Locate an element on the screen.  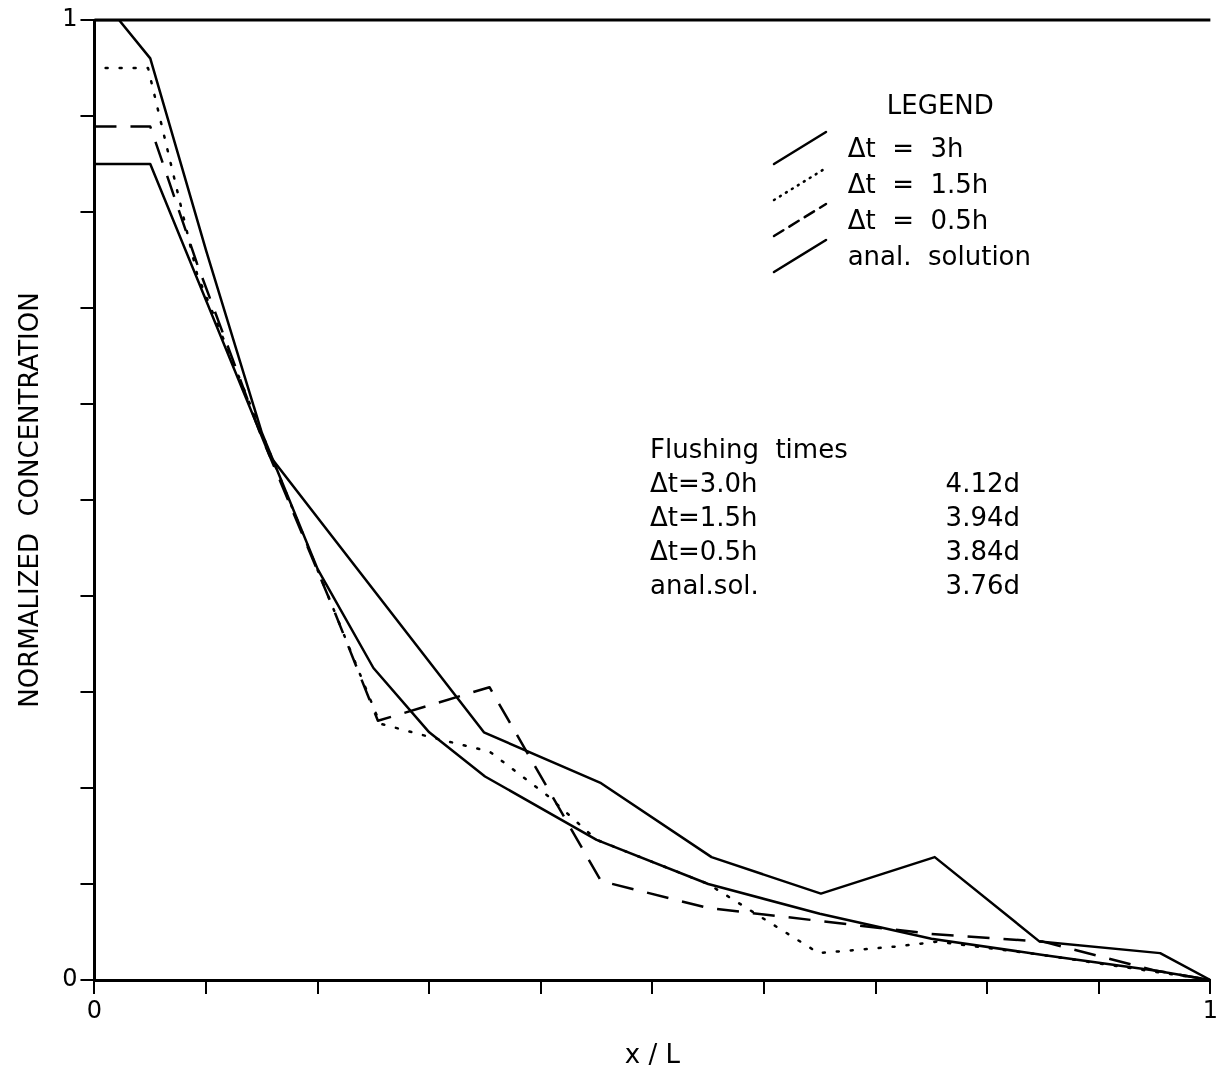
annotation: Flushing times is located at coordinates (749, 449).